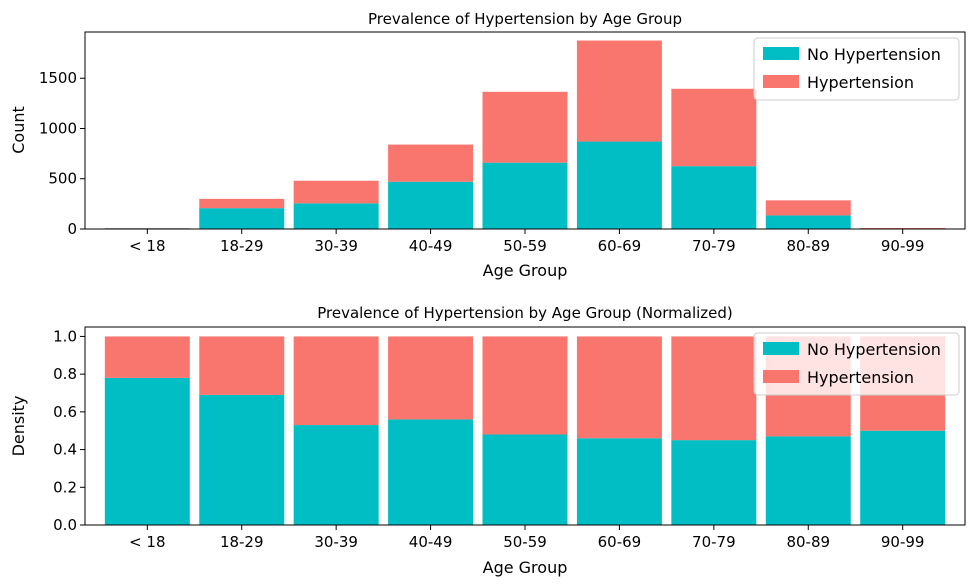 The image size is (974, 586). Describe the element at coordinates (18, 426) in the screenshot. I see `y-axis-label: Density` at that location.